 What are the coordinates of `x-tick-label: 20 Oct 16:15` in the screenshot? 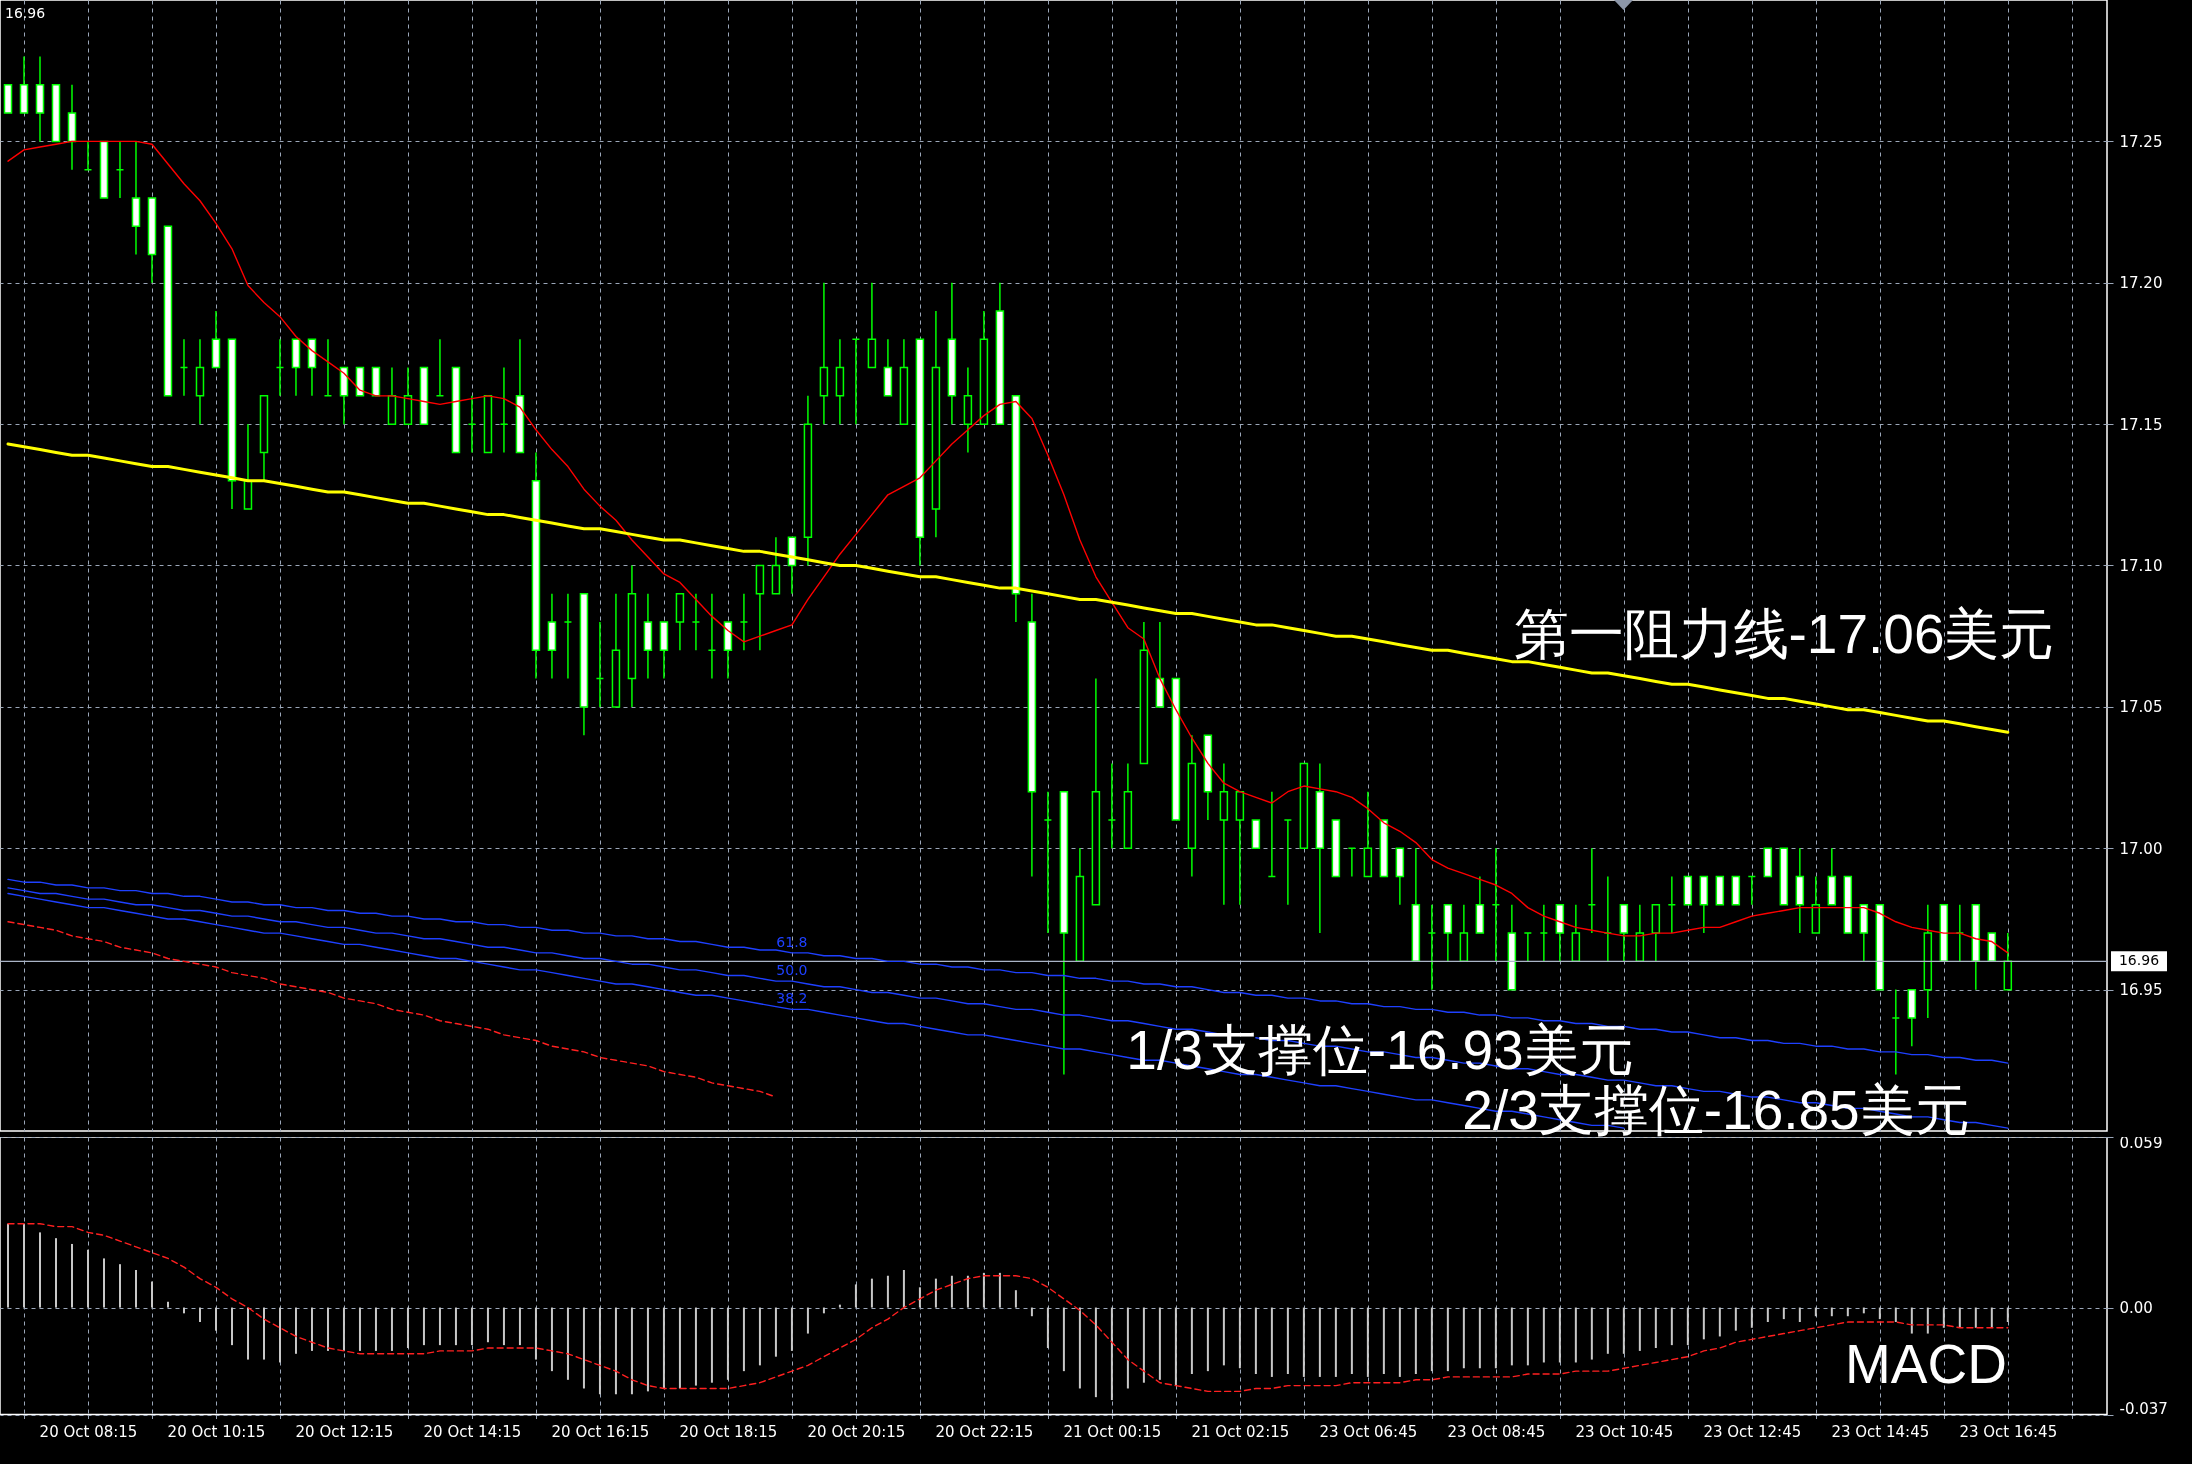 It's located at (600, 1432).